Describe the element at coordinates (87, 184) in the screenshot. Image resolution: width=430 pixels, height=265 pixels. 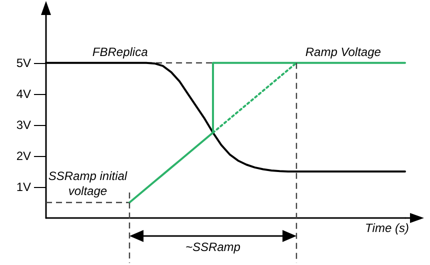
I see `ref-line-label: SSRamp initial voltage` at that location.